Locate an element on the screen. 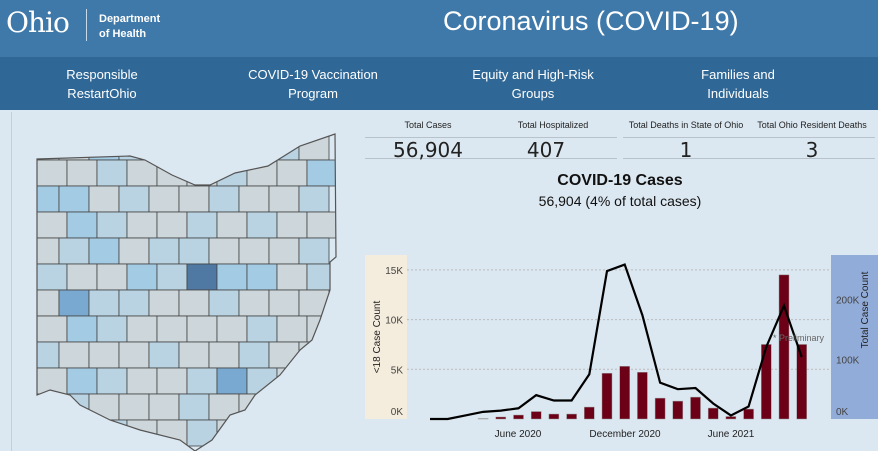 This screenshot has width=878, height=451. ohio-logo: Ohio is located at coordinates (38, 22).